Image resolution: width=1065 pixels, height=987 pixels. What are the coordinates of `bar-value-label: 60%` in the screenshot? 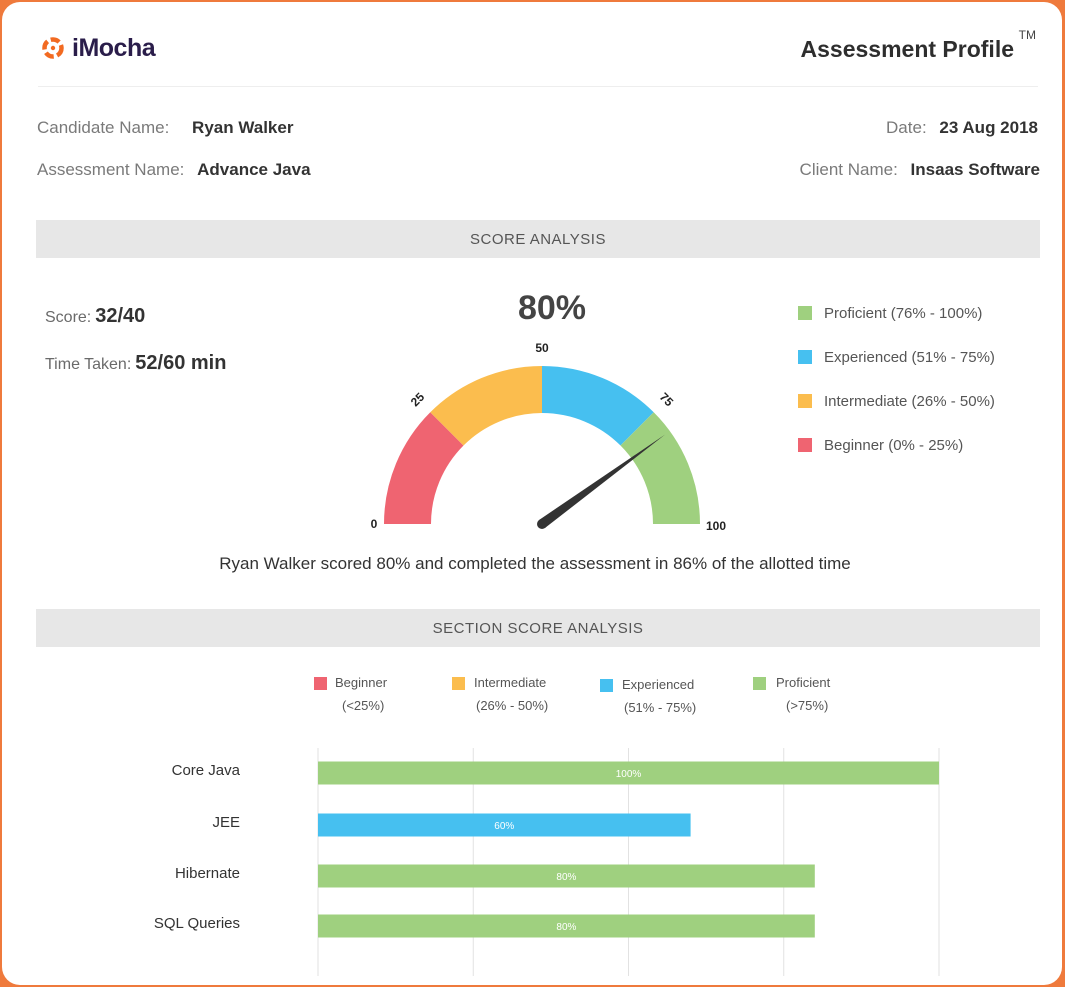 It's located at (504, 826).